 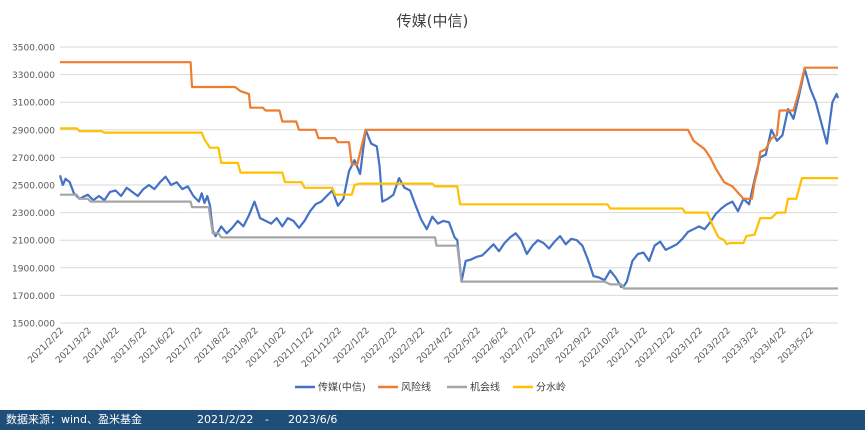 What do you see at coordinates (33, 269) in the screenshot?
I see `y-tick-label: 1900.000` at bounding box center [33, 269].